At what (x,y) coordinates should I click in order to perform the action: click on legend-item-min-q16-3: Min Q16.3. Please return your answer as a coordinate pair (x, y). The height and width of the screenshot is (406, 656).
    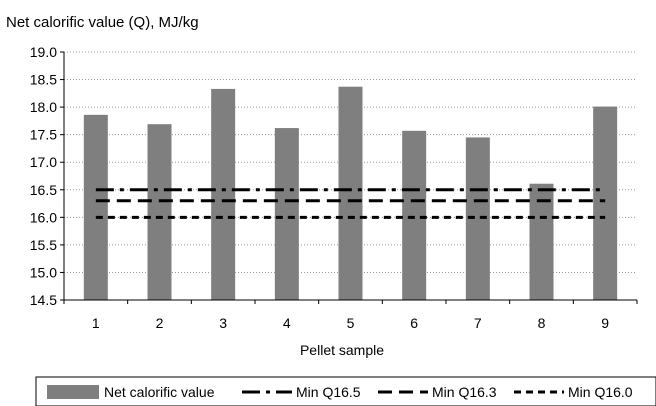
    Looking at the image, I should click on (437, 392).